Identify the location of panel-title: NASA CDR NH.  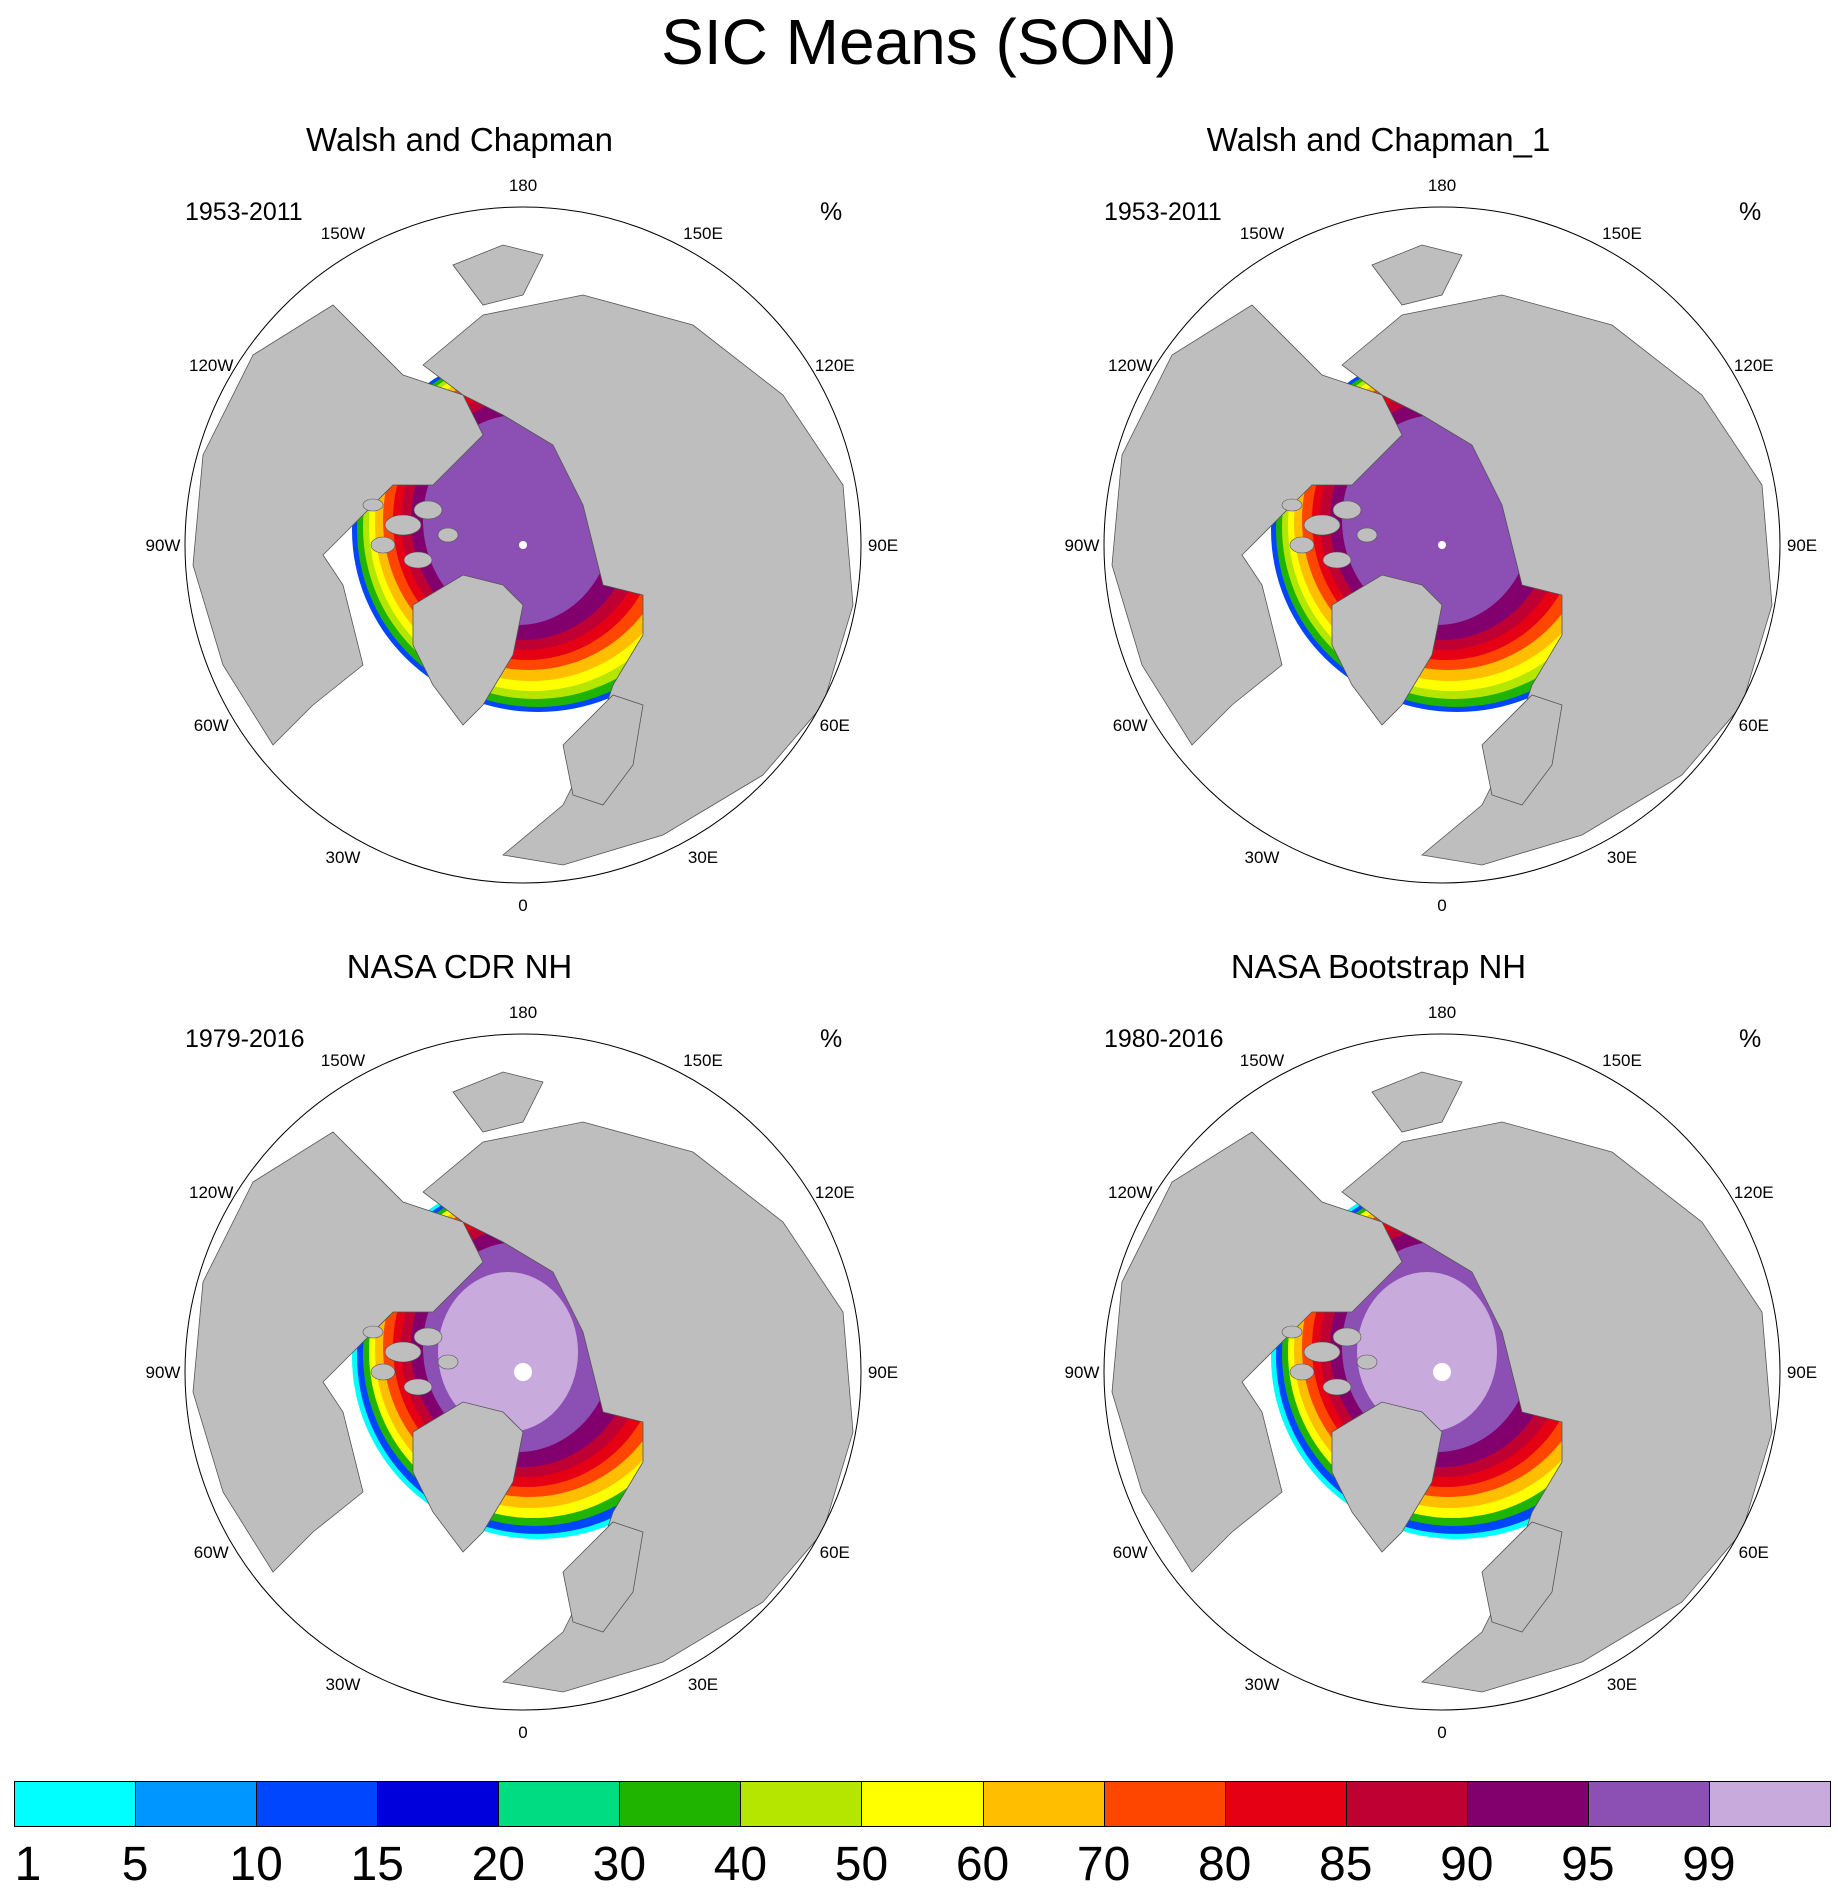
(459, 966).